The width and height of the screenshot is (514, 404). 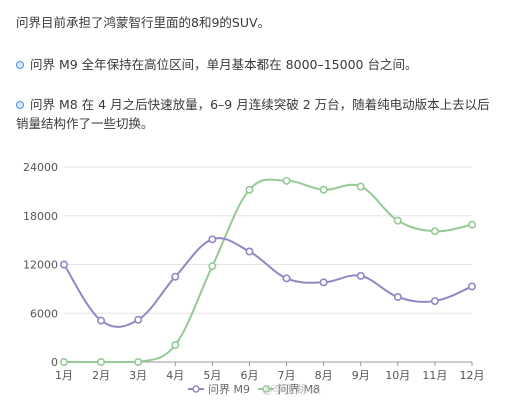 I want to click on y-tick-label-0: 0, so click(x=54, y=362).